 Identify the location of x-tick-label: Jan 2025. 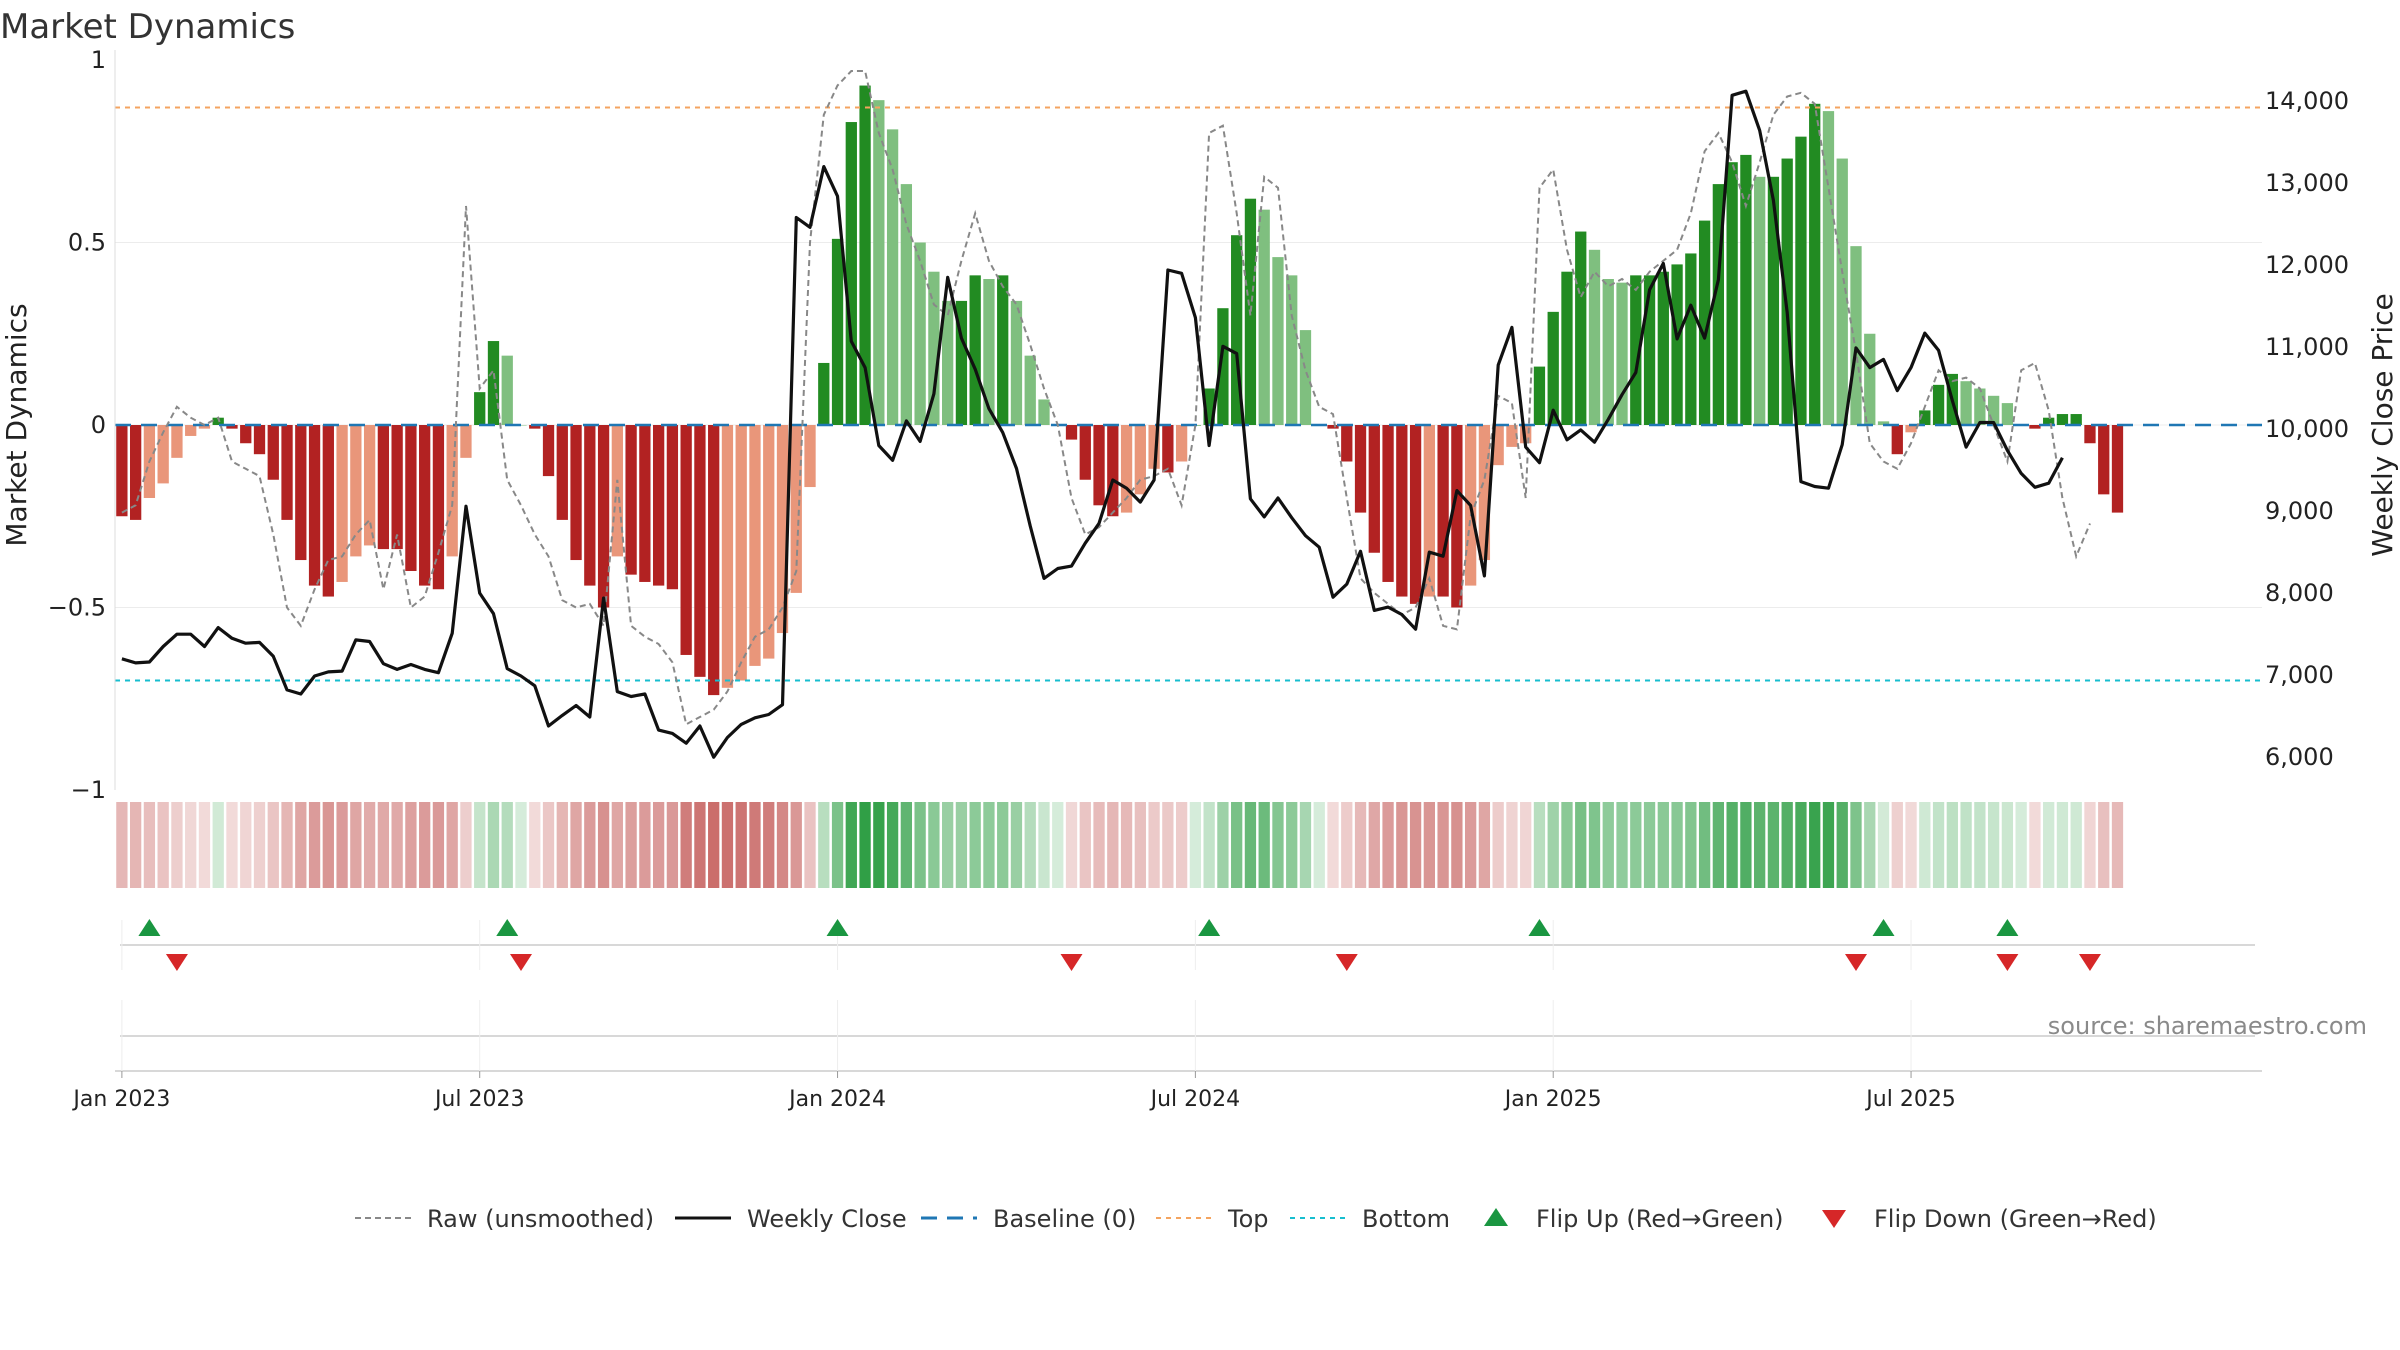
(1552, 1099).